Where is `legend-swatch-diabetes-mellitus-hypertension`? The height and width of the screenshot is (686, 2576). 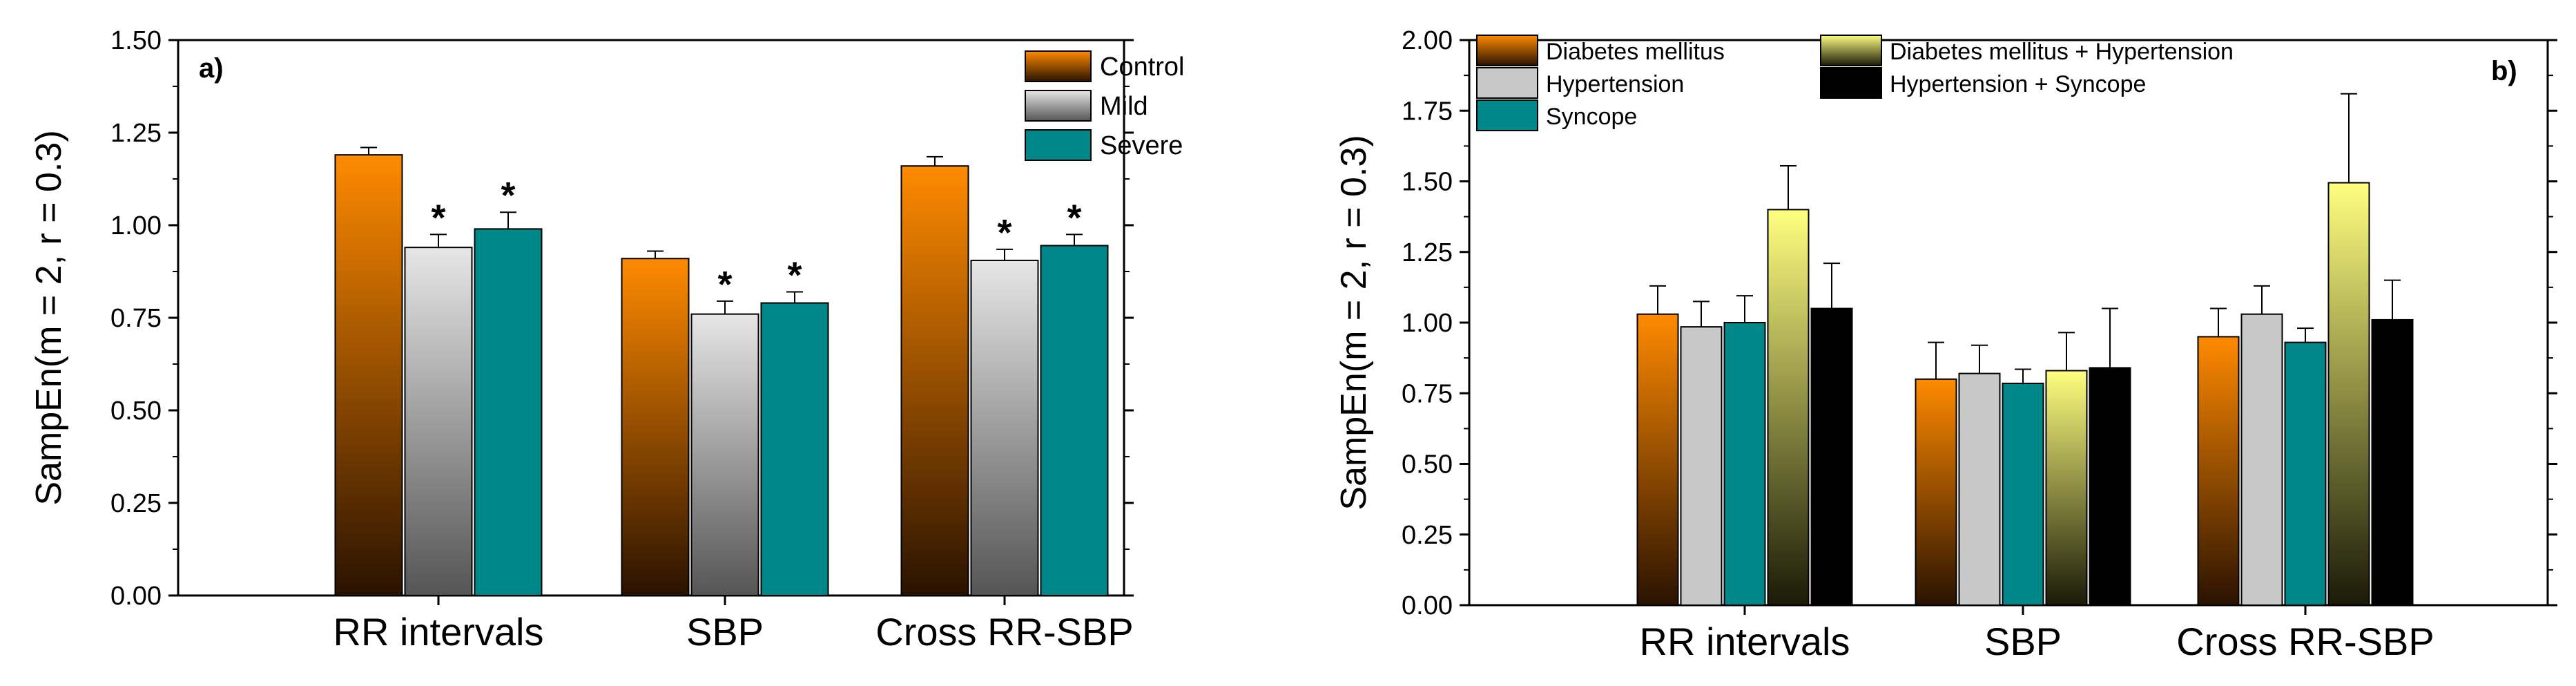
legend-swatch-diabetes-mellitus-hypertension is located at coordinates (1851, 50).